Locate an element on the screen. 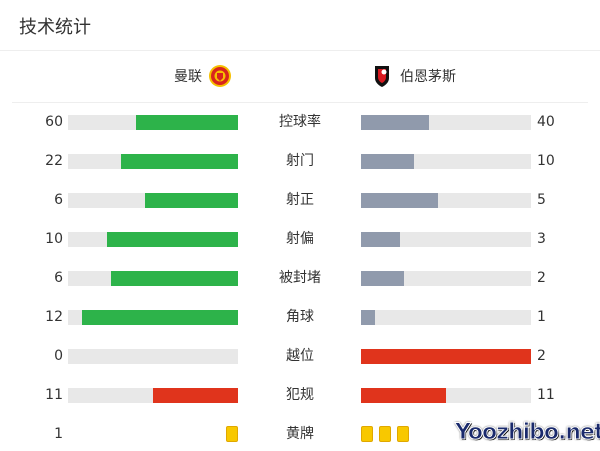 This screenshot has width=600, height=451. home-value: 11 is located at coordinates (54, 395).